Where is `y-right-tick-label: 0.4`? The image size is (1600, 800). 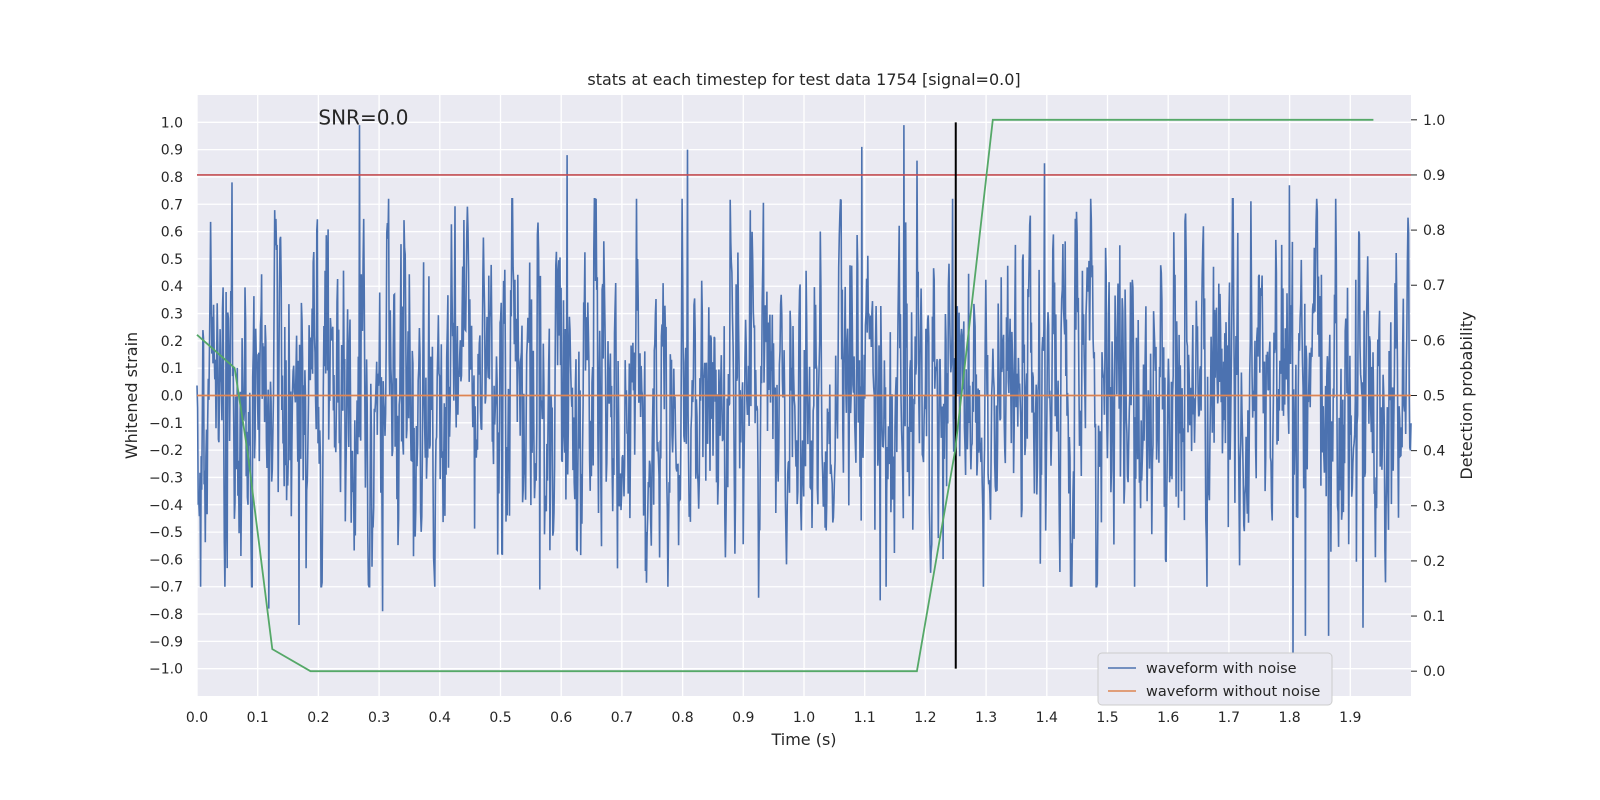 y-right-tick-label: 0.4 is located at coordinates (1434, 452).